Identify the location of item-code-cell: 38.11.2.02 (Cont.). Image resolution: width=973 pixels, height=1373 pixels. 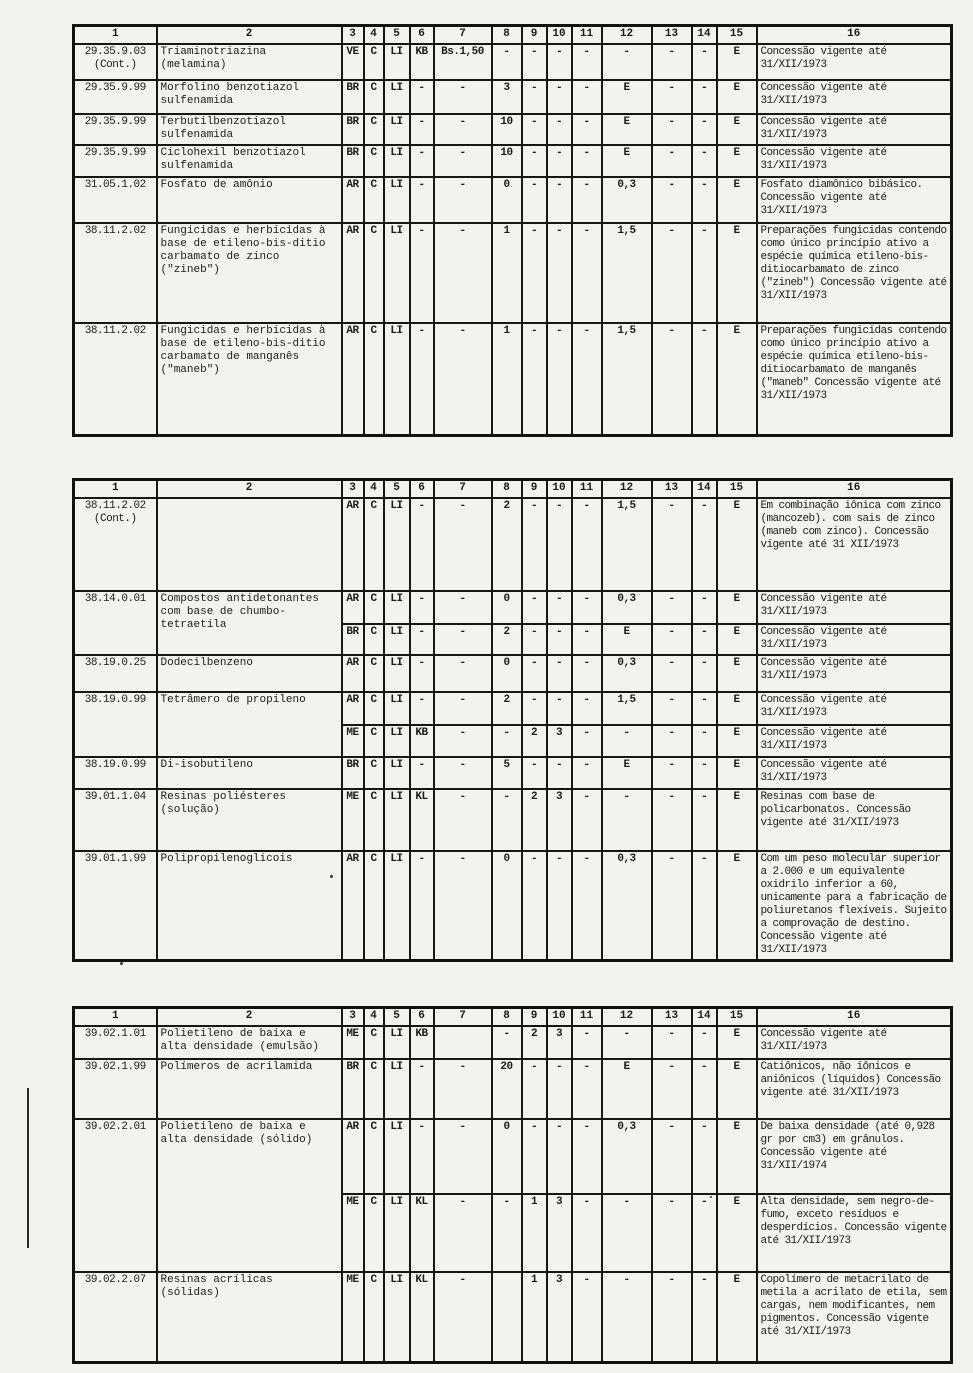
(115, 544).